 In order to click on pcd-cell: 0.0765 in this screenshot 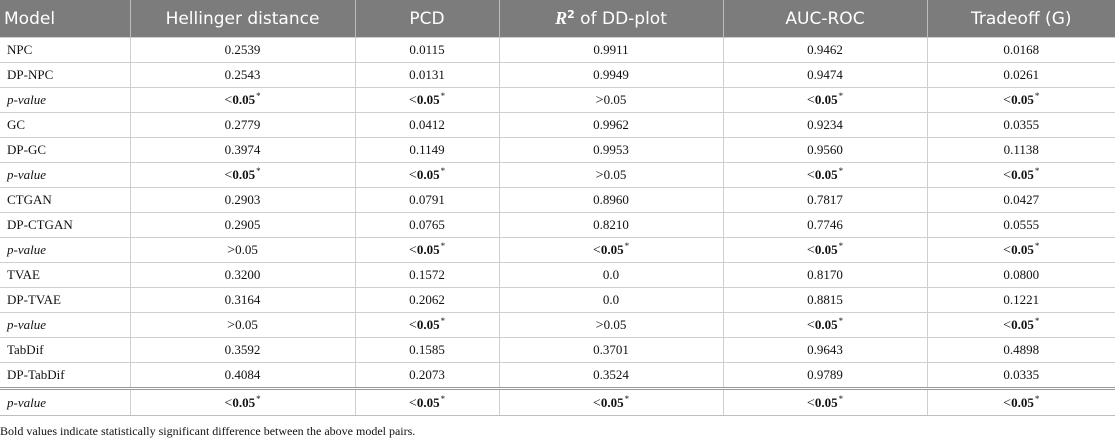, I will do `click(427, 225)`.